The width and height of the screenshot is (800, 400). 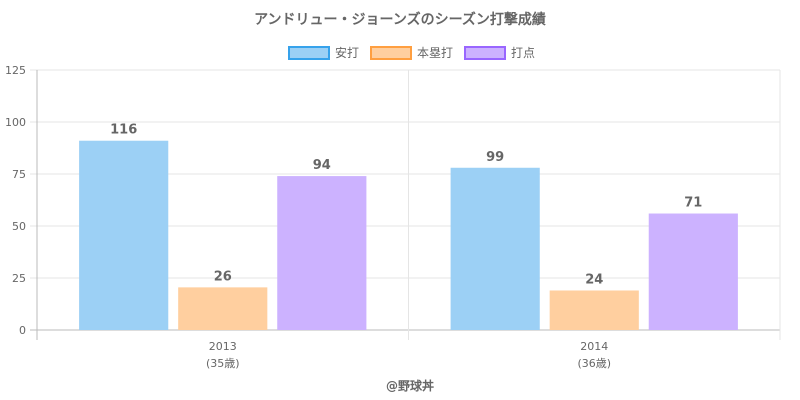 What do you see at coordinates (693, 203) in the screenshot?
I see `data-label-1-2: 71` at bounding box center [693, 203].